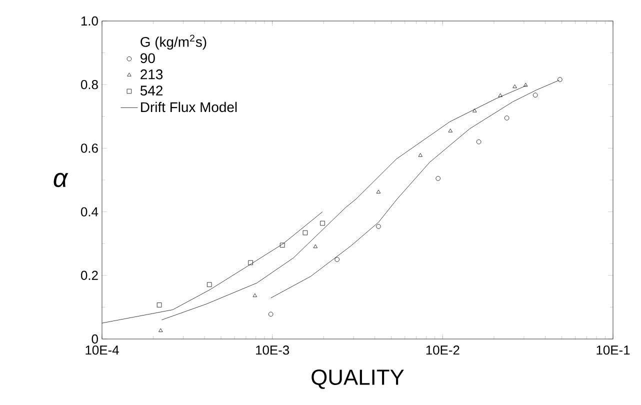  What do you see at coordinates (613, 350) in the screenshot?
I see `x-tick-label: 10E-1` at bounding box center [613, 350].